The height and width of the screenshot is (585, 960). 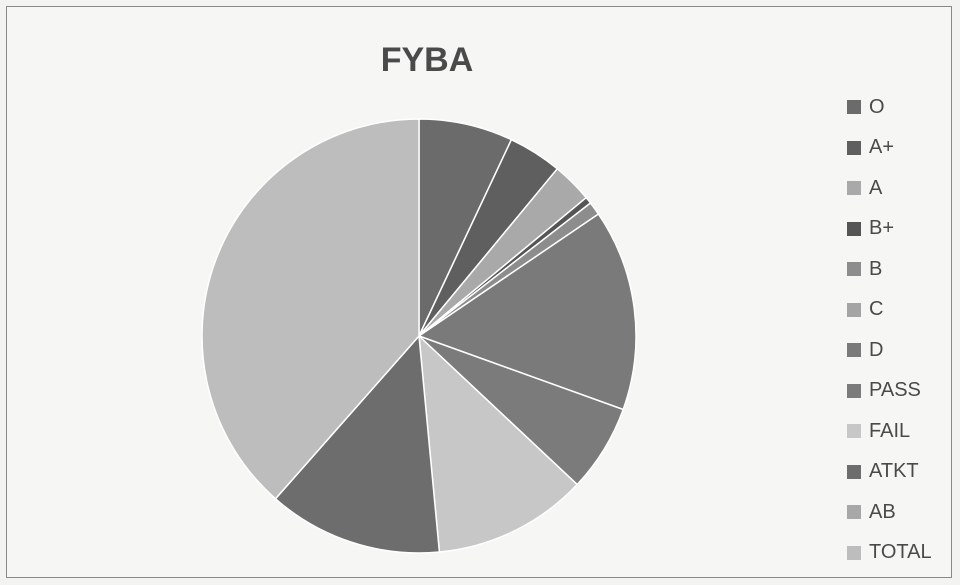 I want to click on legend-label: AB, so click(x=882, y=511).